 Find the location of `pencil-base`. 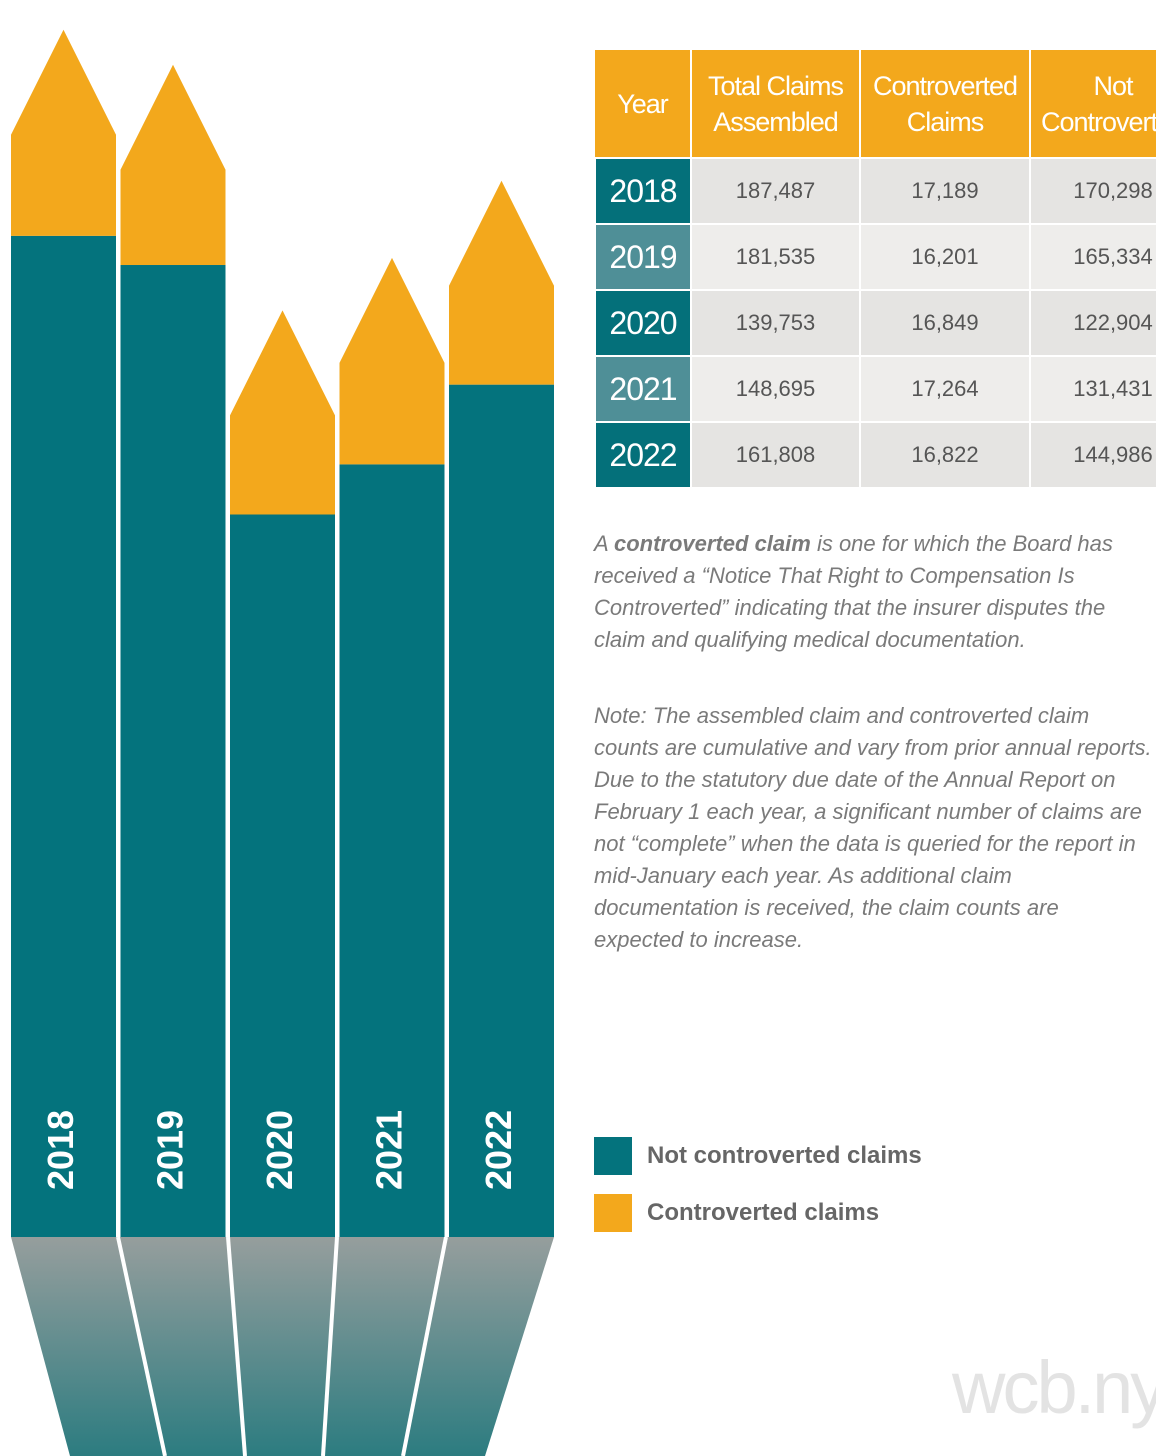

pencil-base is located at coordinates (282, 1346).